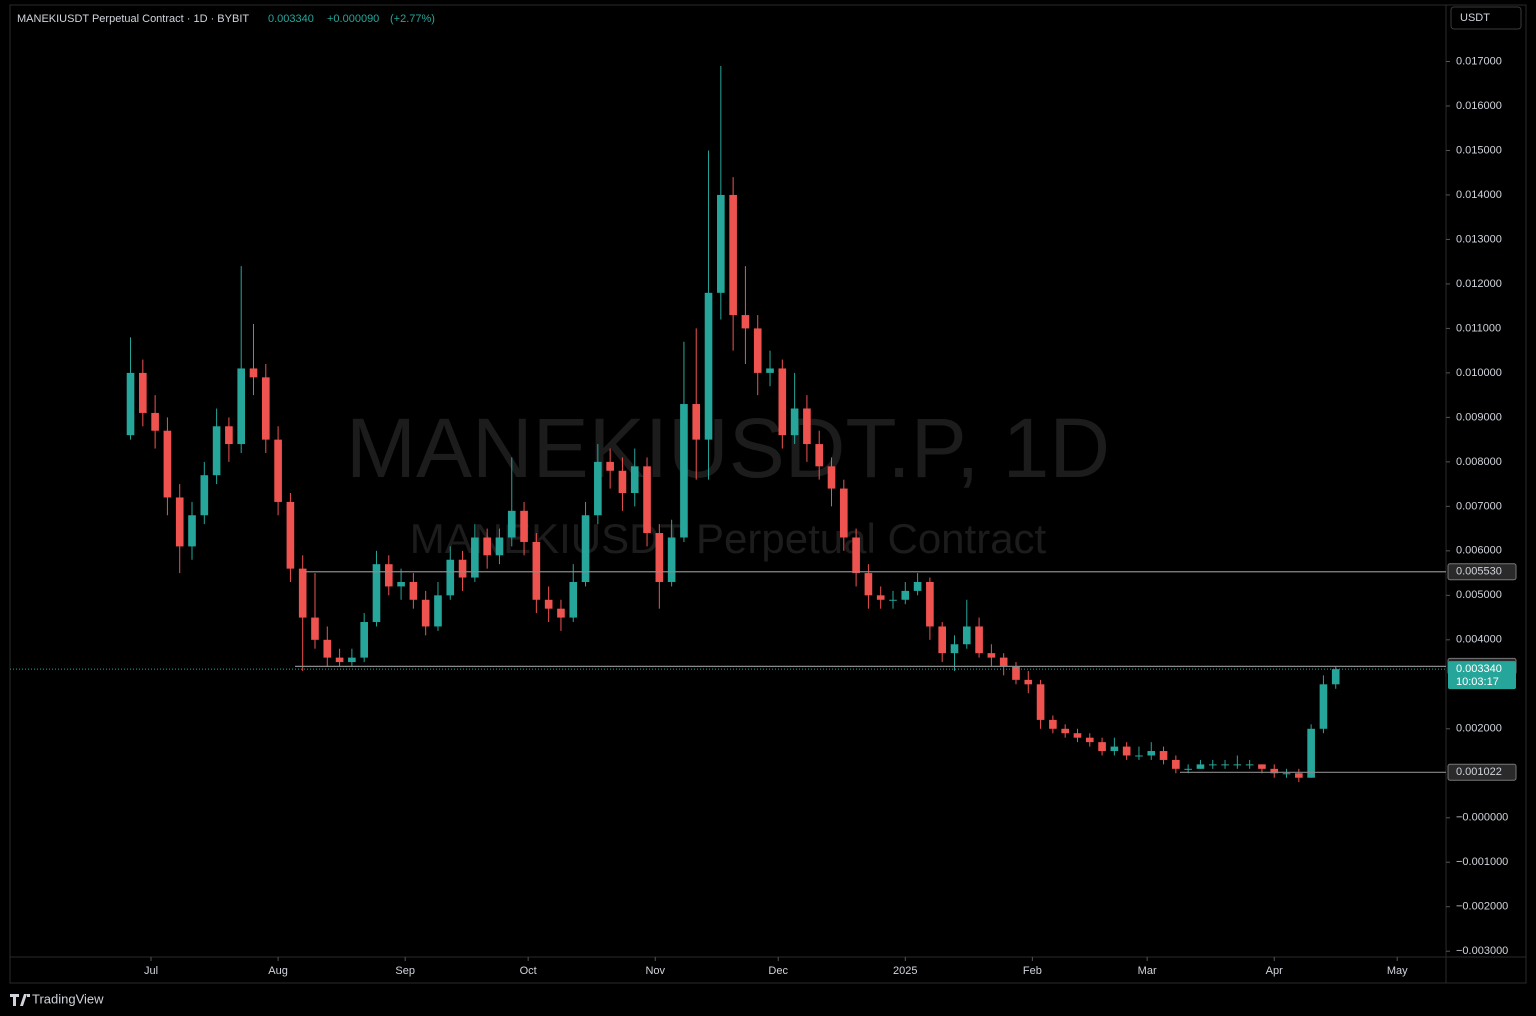 This screenshot has width=1536, height=1016. I want to click on header-change-pct: (+2.77%), so click(412, 19).